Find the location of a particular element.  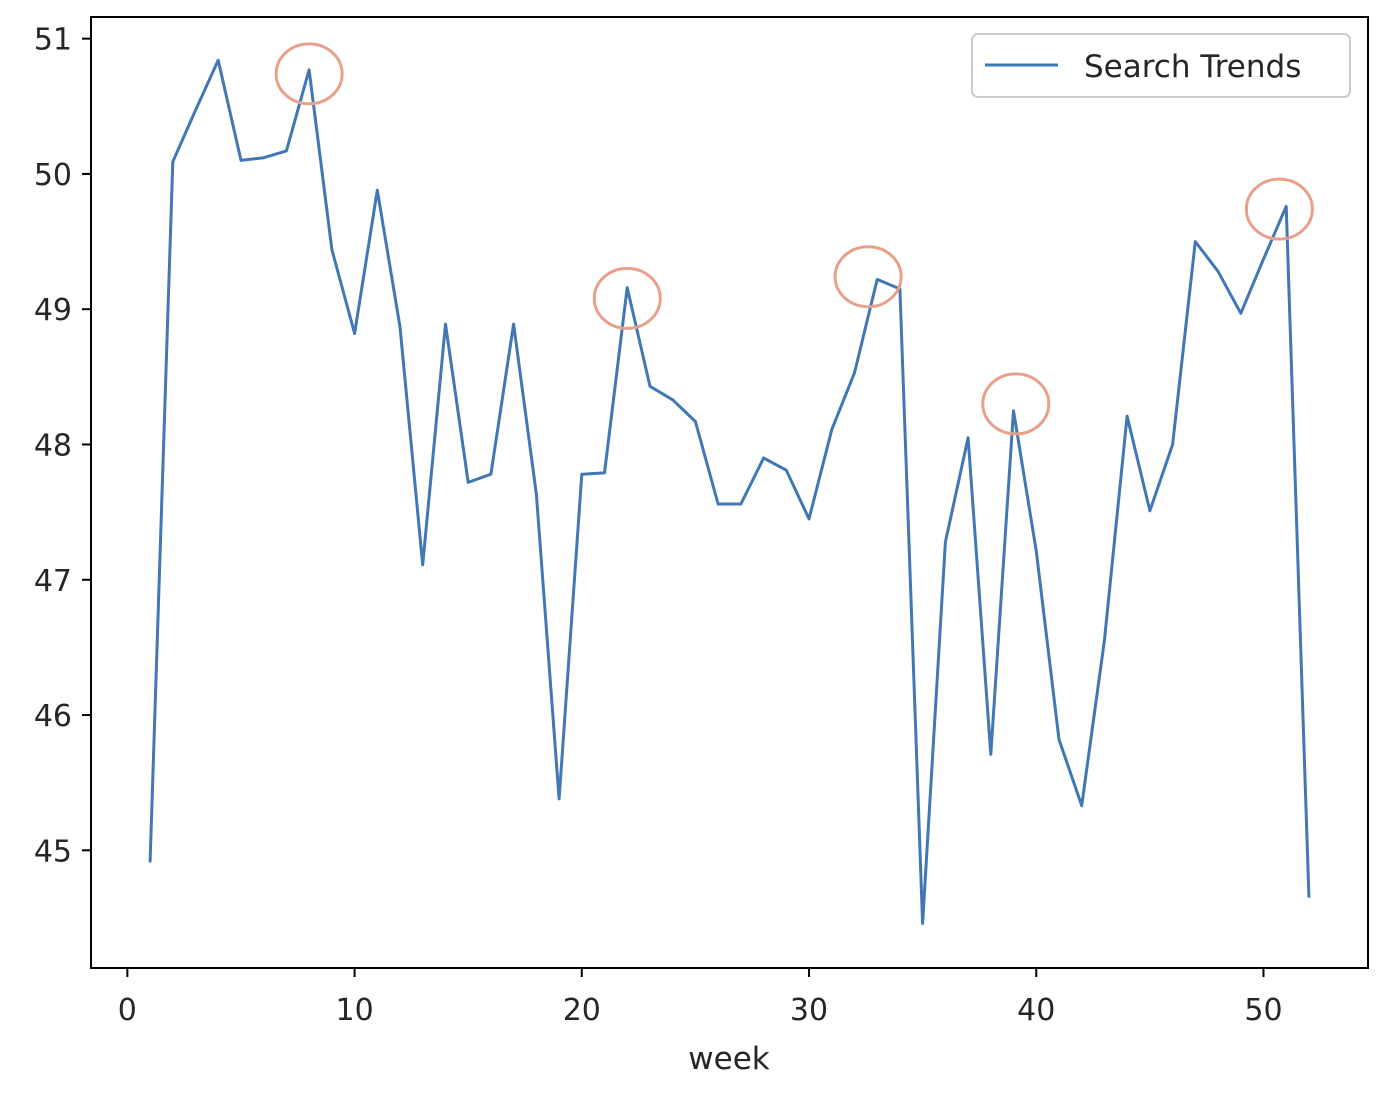

x-tick-label-40: 40 is located at coordinates (1036, 1010).